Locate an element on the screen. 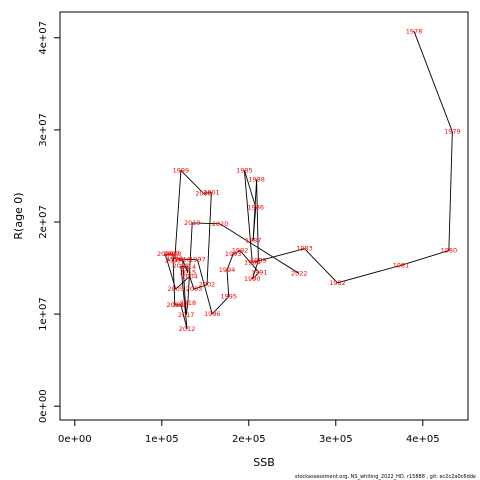  x-tick-label: 3e+05 is located at coordinates (336, 439).